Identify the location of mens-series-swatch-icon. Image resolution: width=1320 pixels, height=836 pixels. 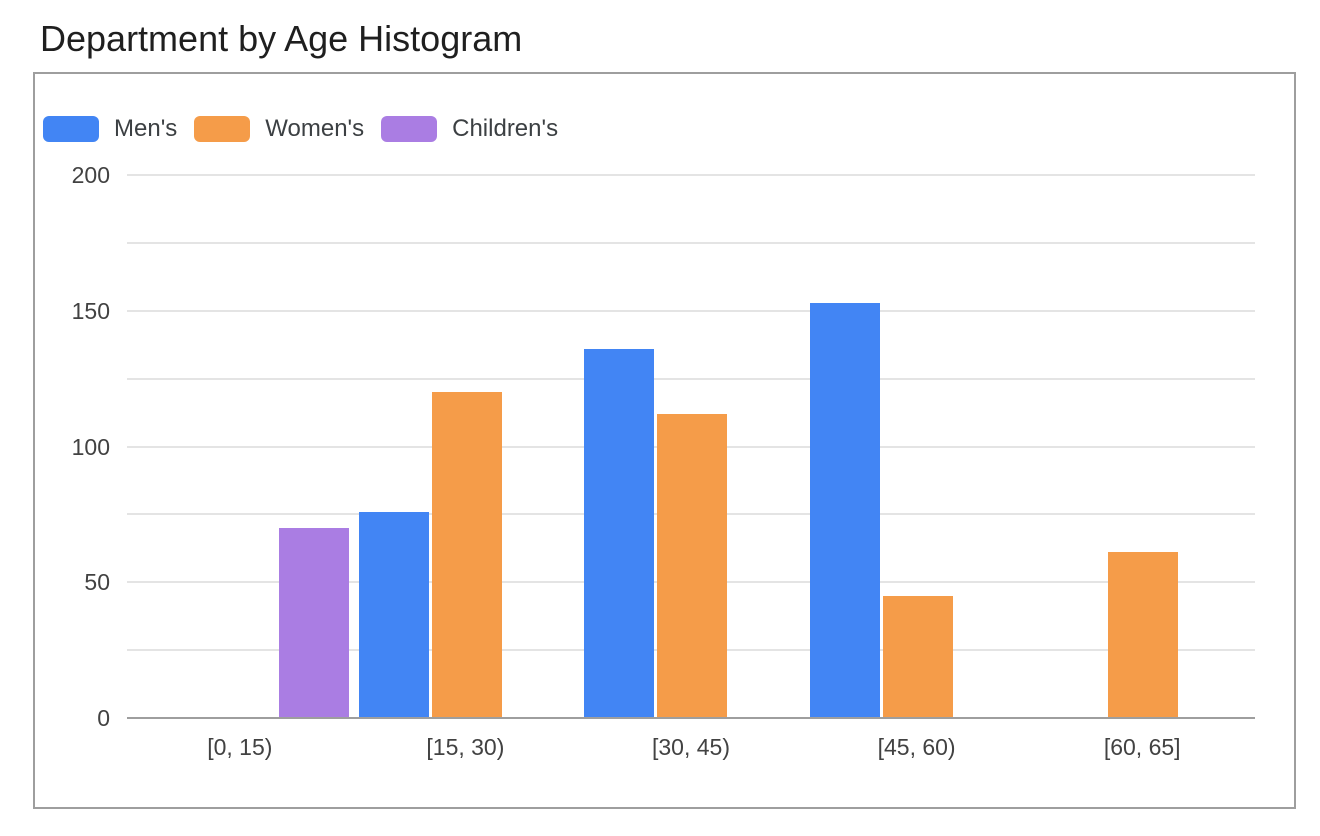
(71, 129).